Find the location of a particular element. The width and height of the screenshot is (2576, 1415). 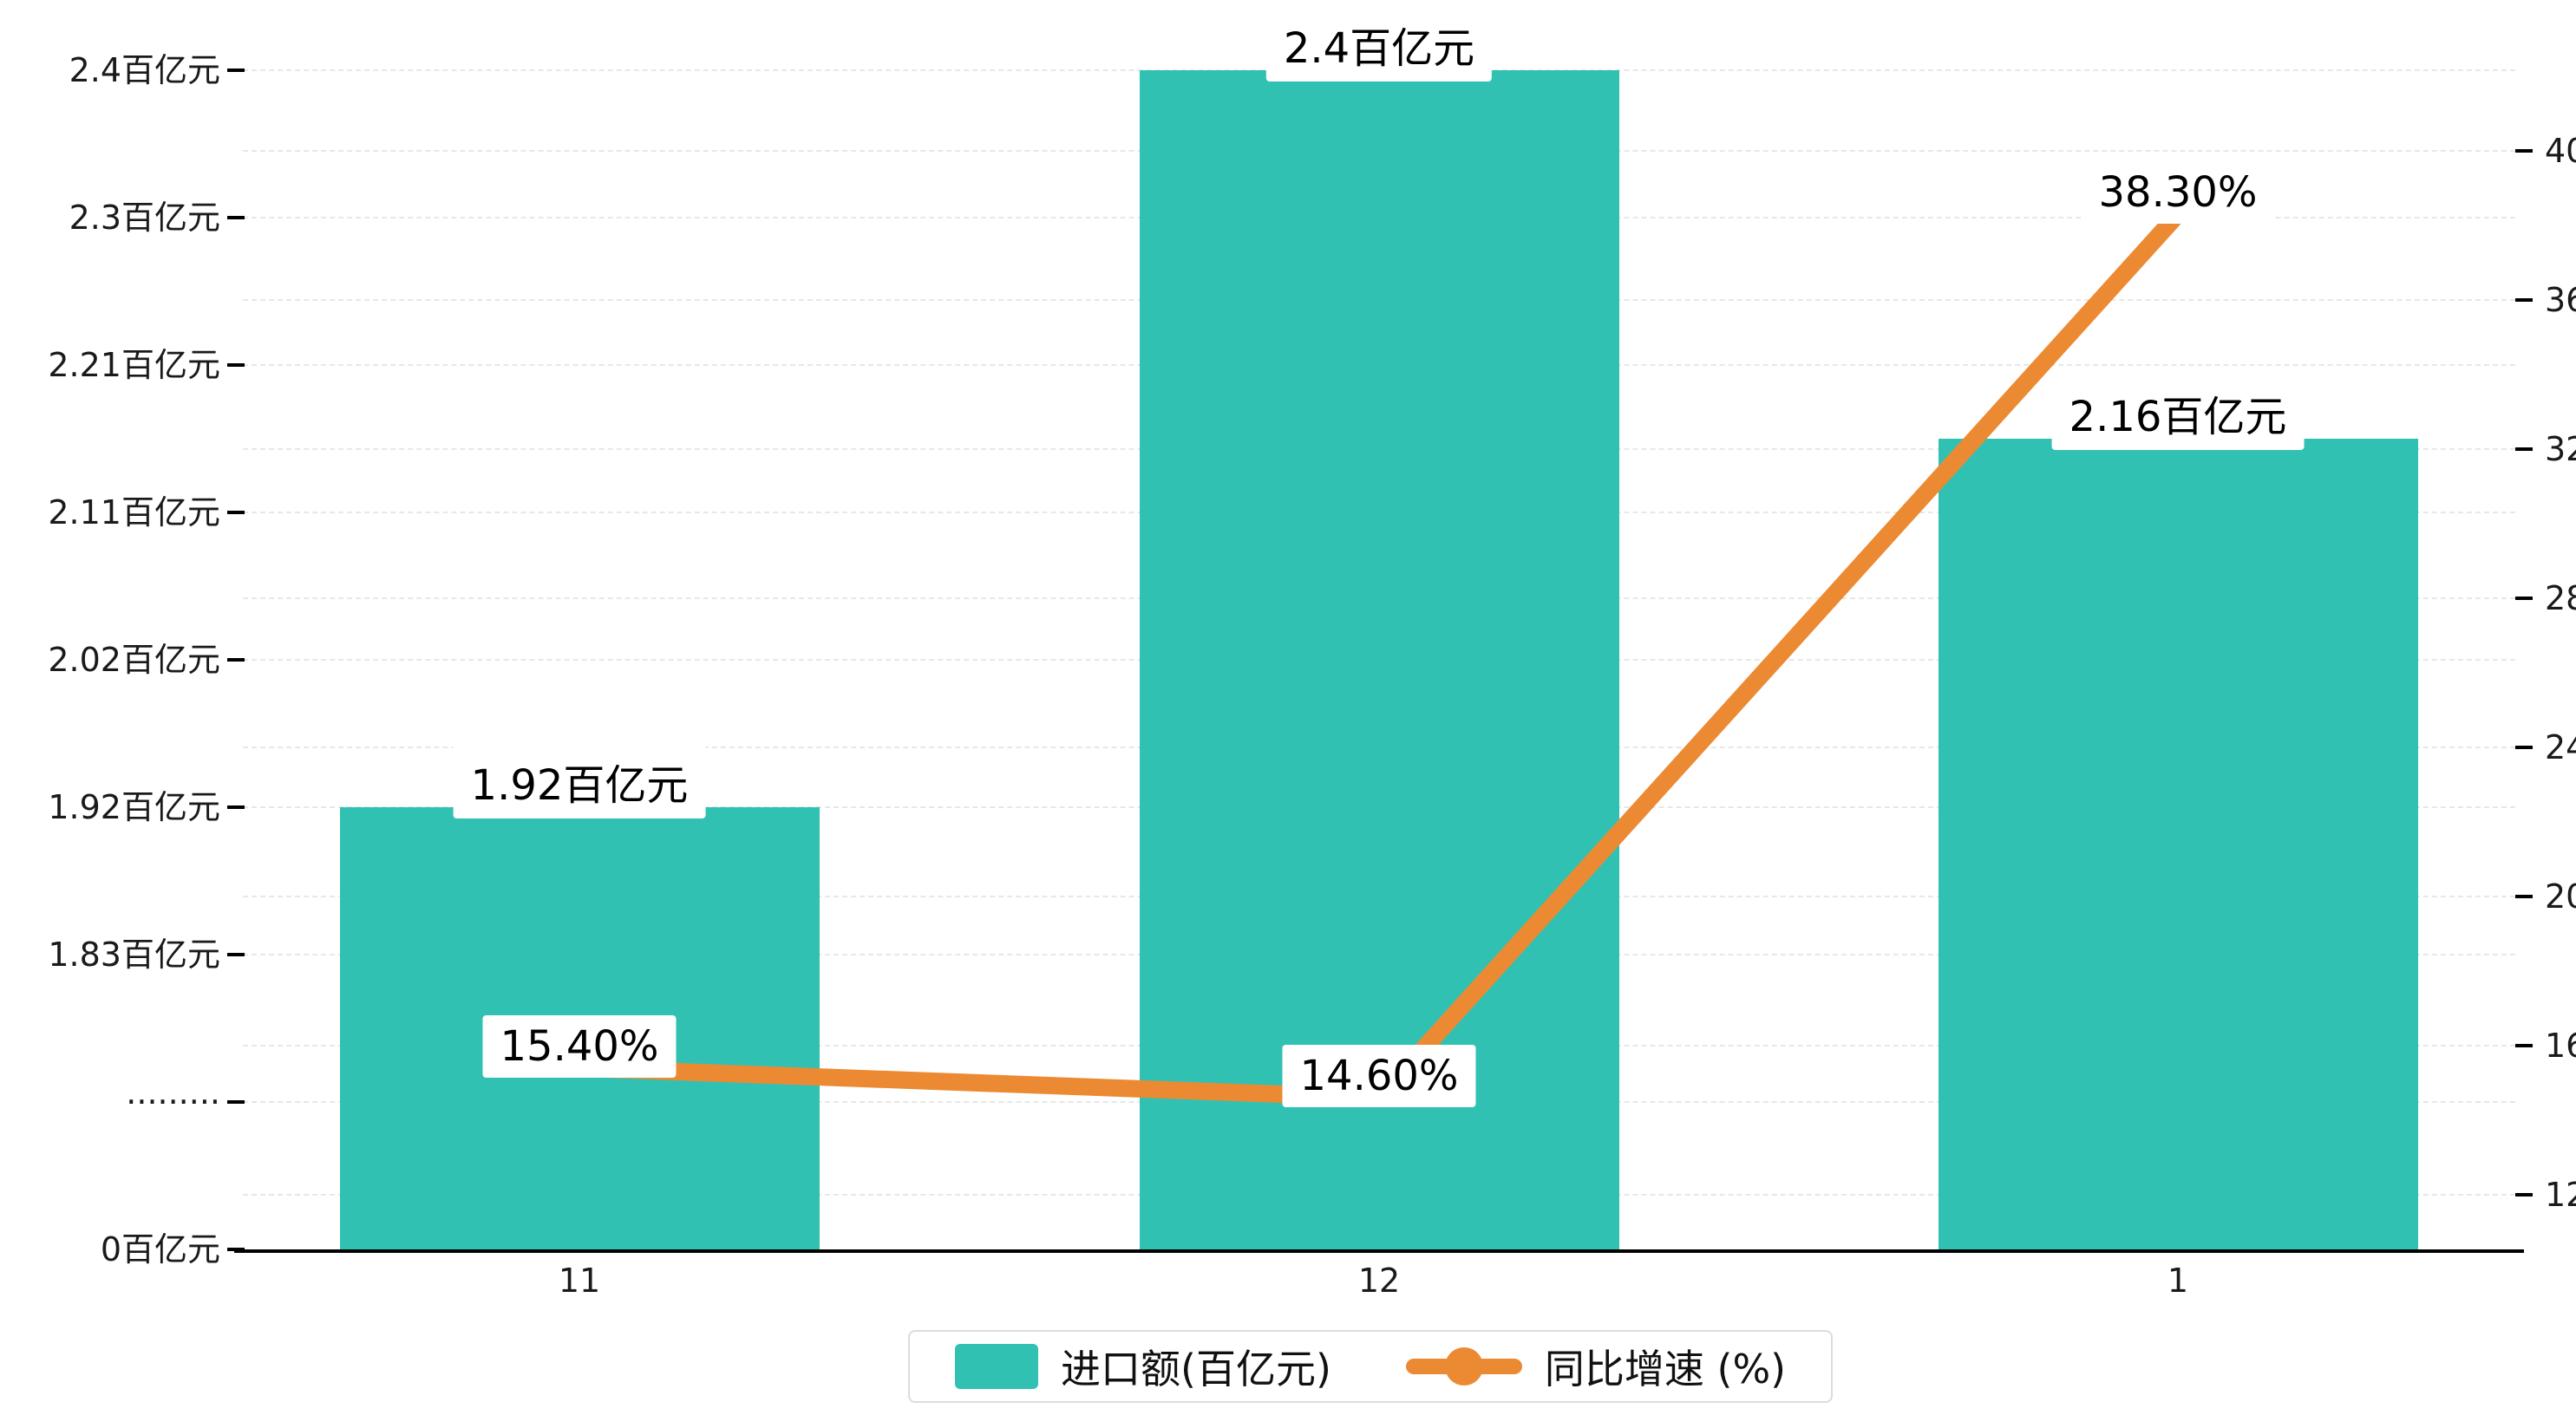

x-axis-line is located at coordinates (1379, 1251).